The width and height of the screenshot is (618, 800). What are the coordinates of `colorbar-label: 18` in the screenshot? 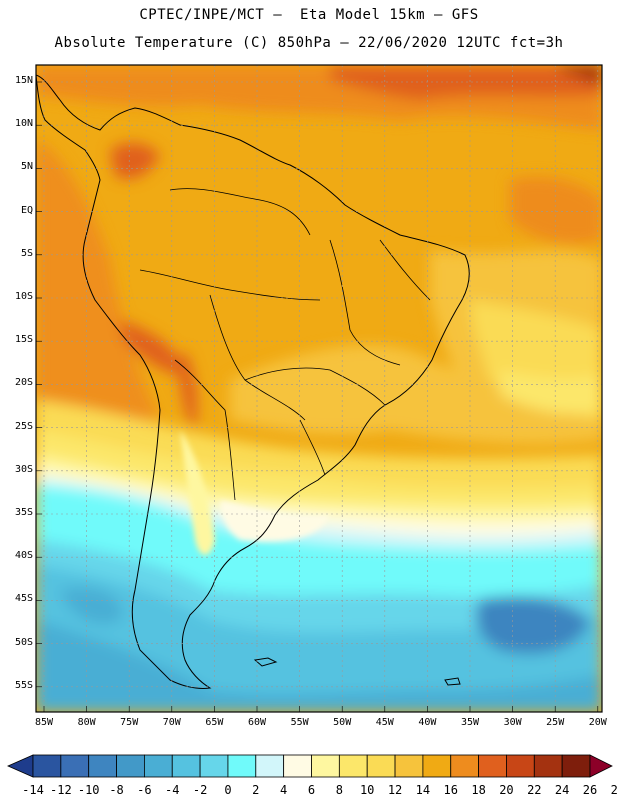 It's located at (478, 790).